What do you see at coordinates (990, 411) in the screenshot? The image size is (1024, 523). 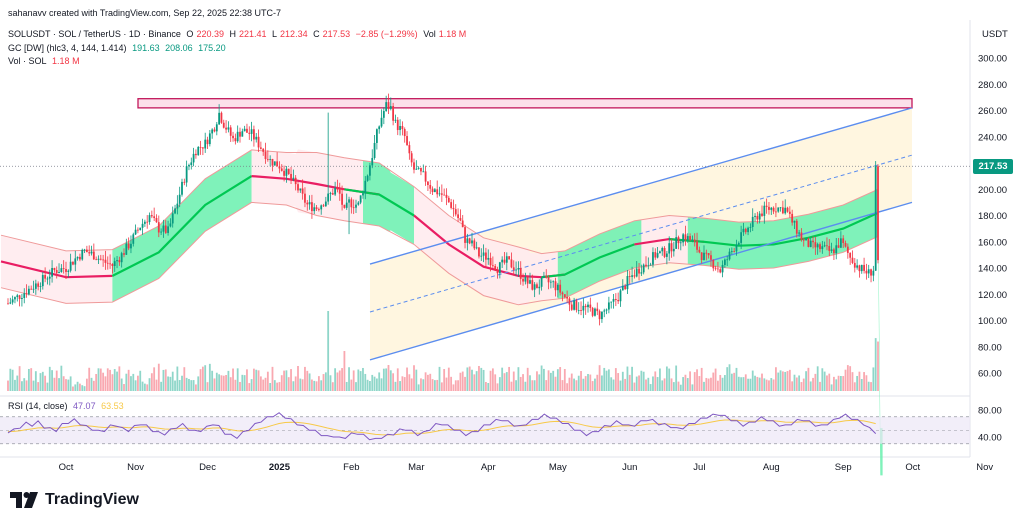 I see `rsi-tick-label: 80.00` at bounding box center [990, 411].